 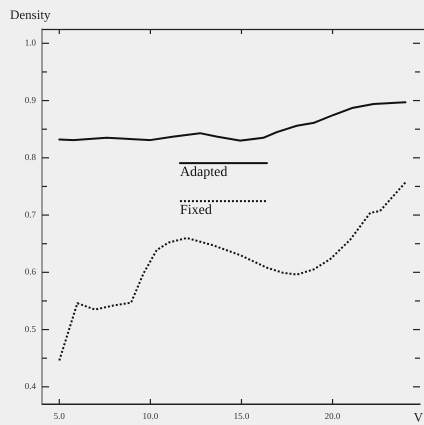 I want to click on y-tick-label: 0.9, so click(x=30, y=99).